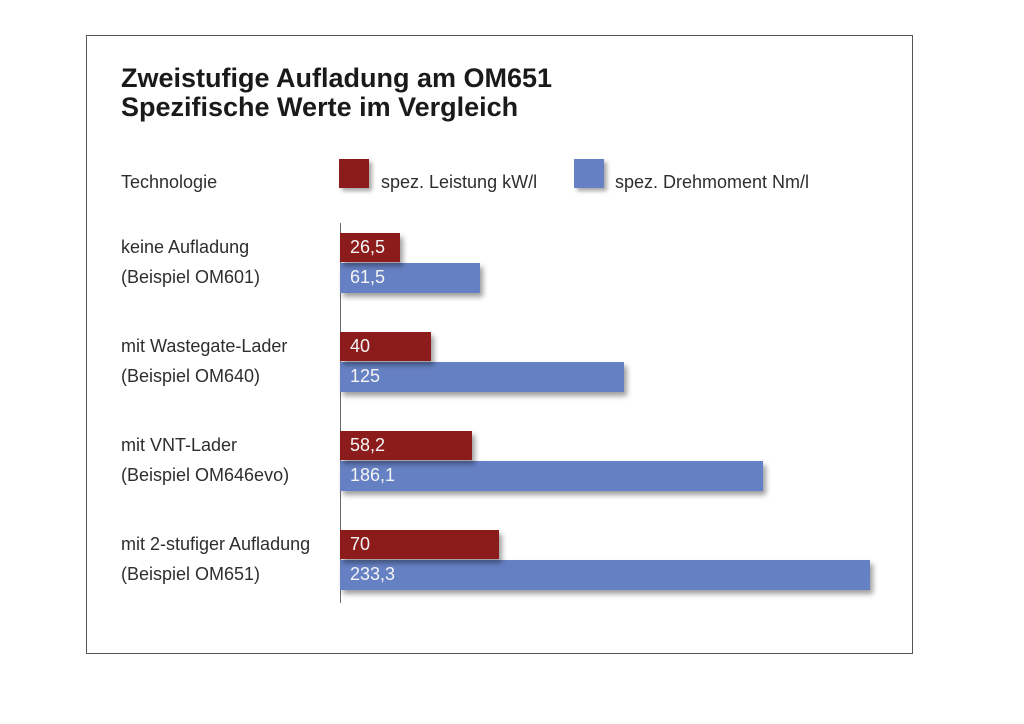  Describe the element at coordinates (320, 107) in the screenshot. I see `chart-subtitle: Spezifische Werte im Vergleich` at that location.